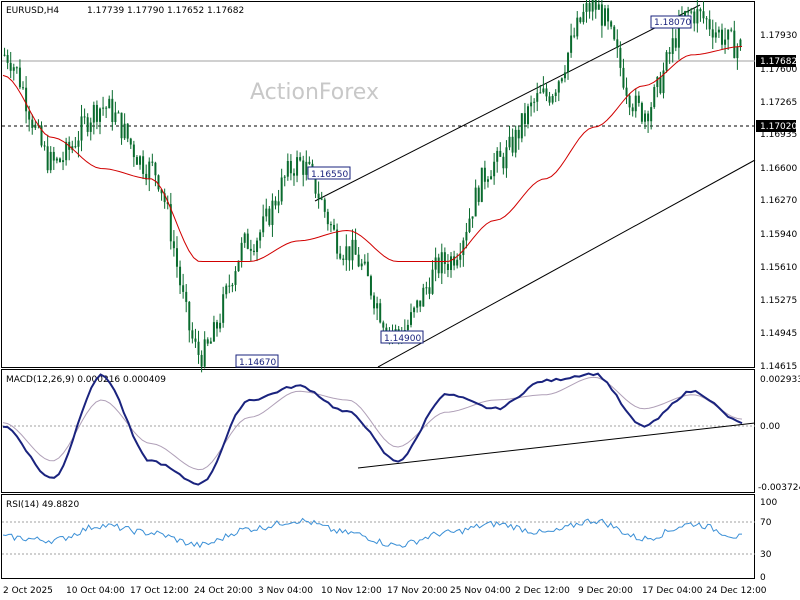 This screenshot has height=600, width=800. What do you see at coordinates (257, 361) in the screenshot?
I see `annotation-low-2: 1.14670` at bounding box center [257, 361].